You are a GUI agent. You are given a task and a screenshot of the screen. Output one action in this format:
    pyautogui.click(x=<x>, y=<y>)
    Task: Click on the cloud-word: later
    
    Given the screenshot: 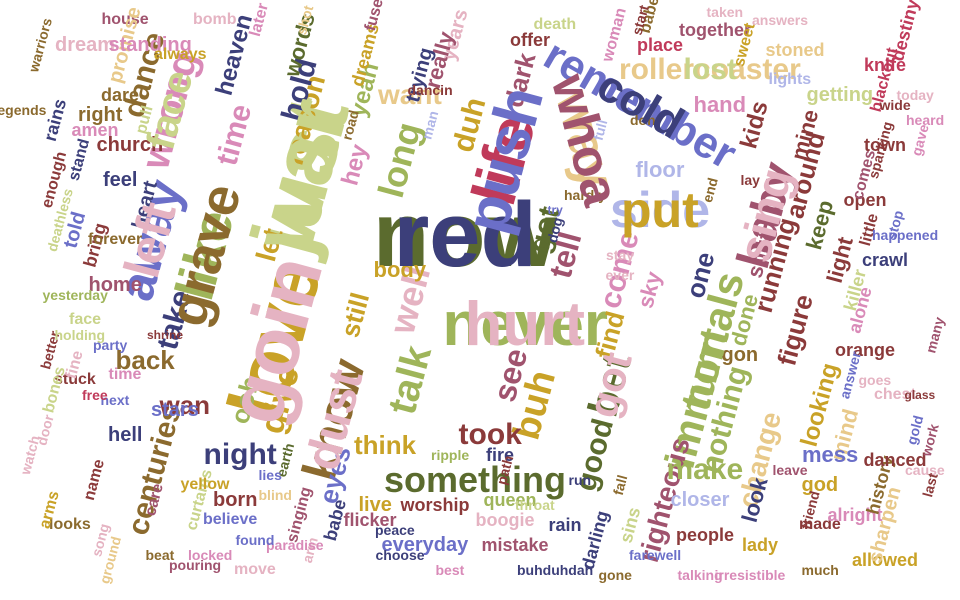 What is the action you would take?
    pyautogui.click(x=259, y=20)
    